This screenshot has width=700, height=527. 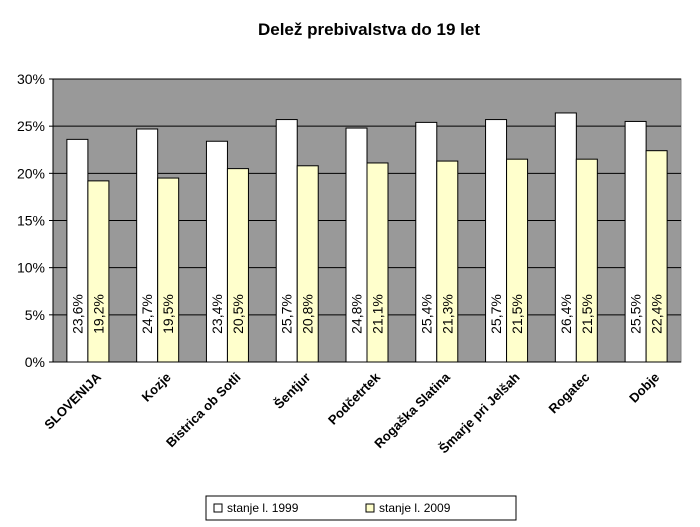 What do you see at coordinates (156, 387) in the screenshot?
I see `category-label: Kozje` at bounding box center [156, 387].